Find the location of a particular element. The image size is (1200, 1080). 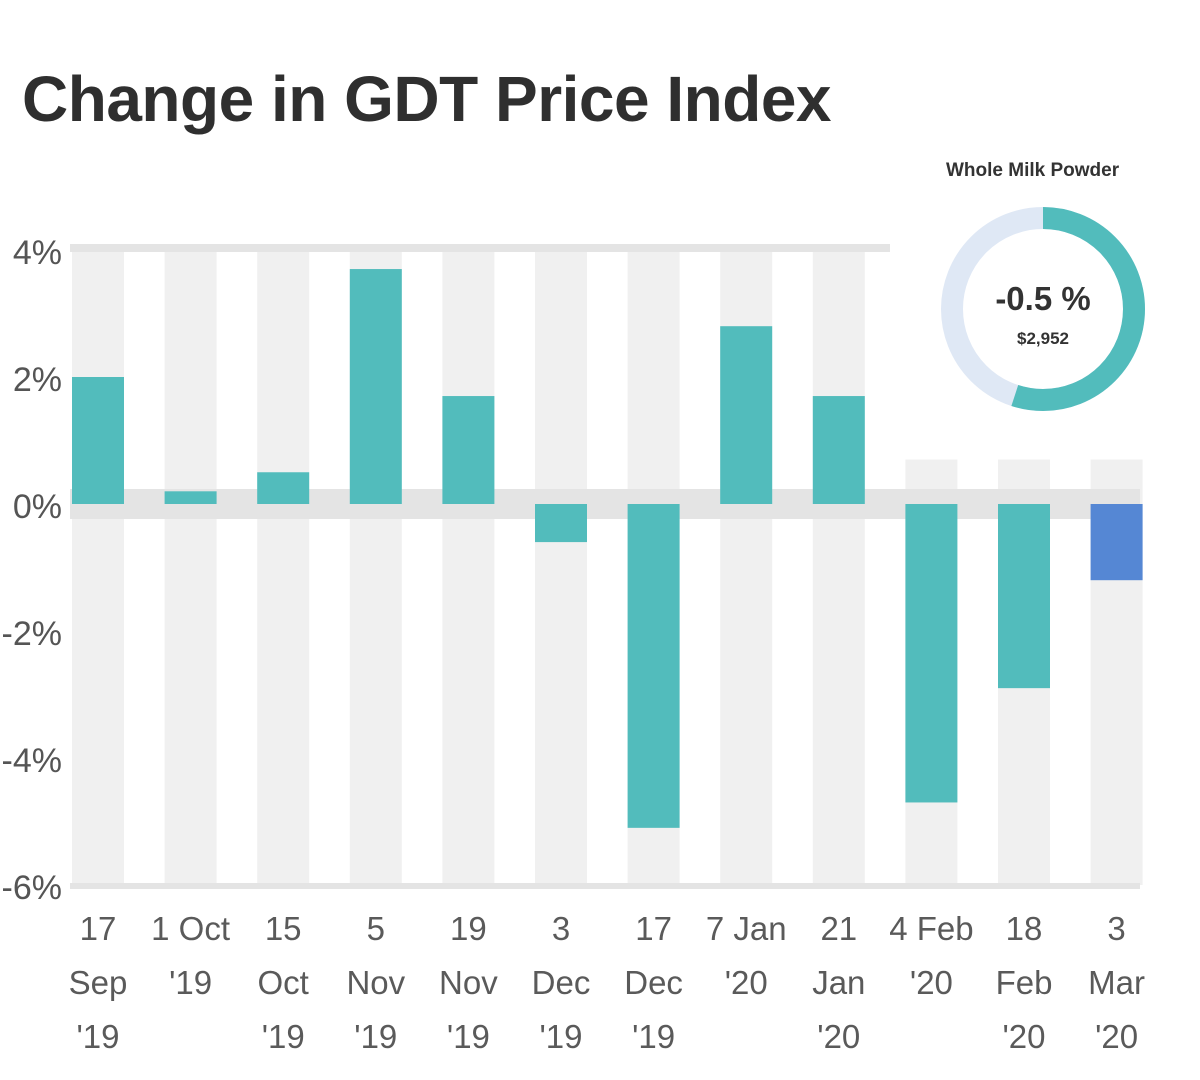

donut-fill-arc is located at coordinates (1043, 309).